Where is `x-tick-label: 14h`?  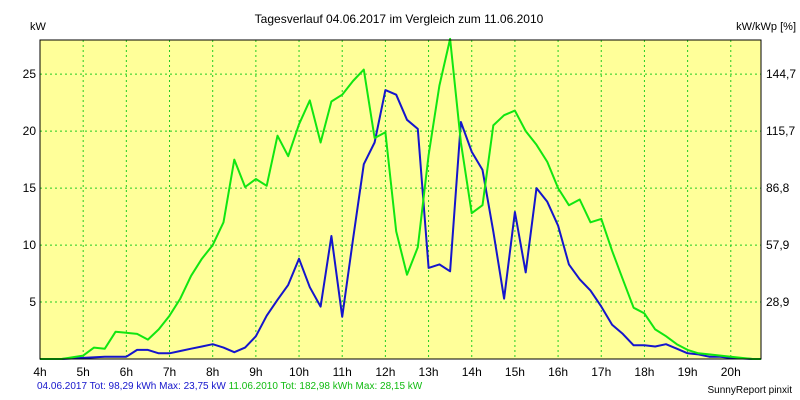 x-tick-label: 14h is located at coordinates (472, 372).